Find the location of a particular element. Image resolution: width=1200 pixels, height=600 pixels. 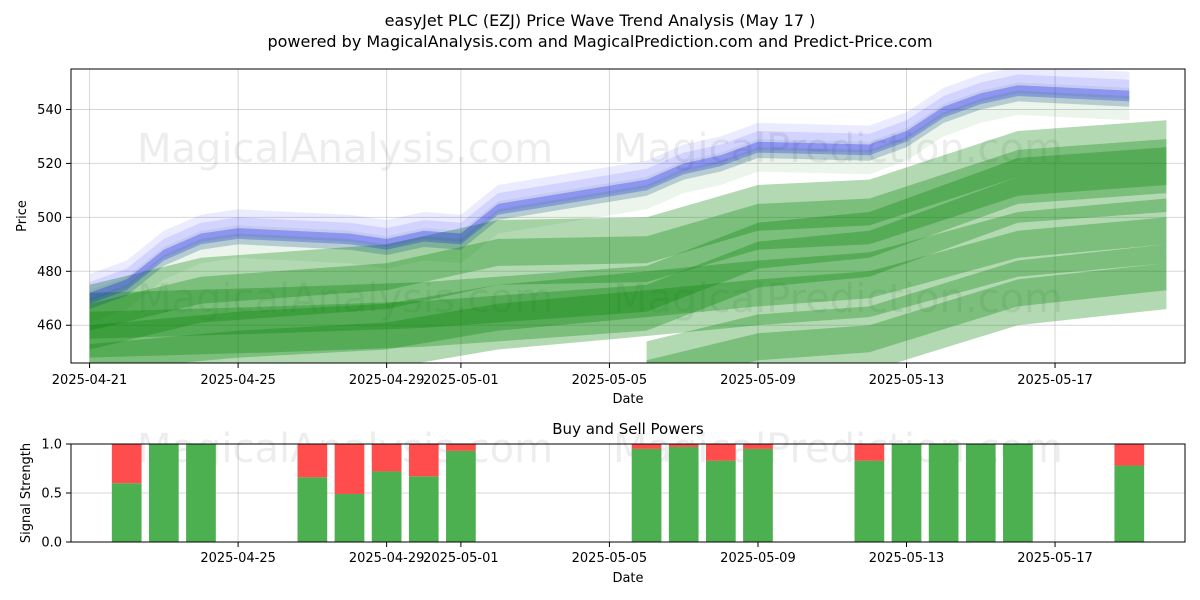

price-x-tick-label: 2025-05-17 is located at coordinates (1055, 380).